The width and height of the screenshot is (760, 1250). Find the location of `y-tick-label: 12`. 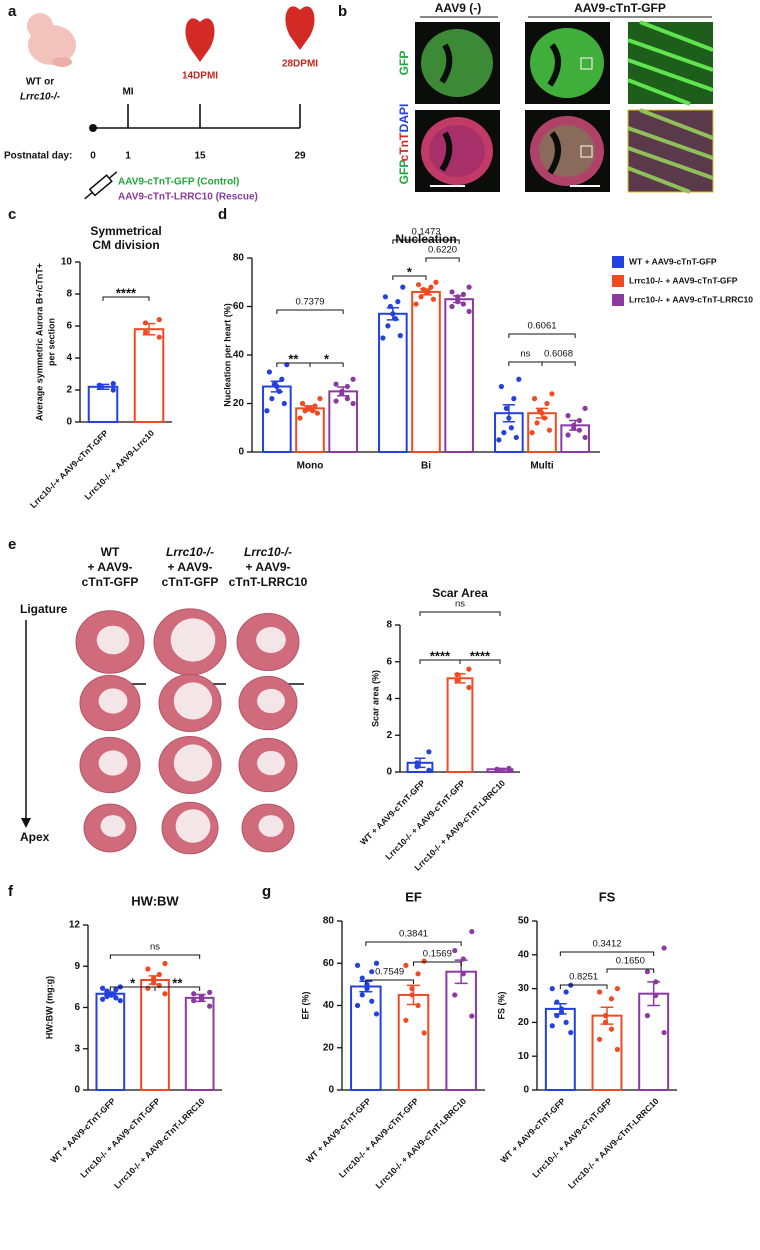

y-tick-label: 12 is located at coordinates (75, 925).